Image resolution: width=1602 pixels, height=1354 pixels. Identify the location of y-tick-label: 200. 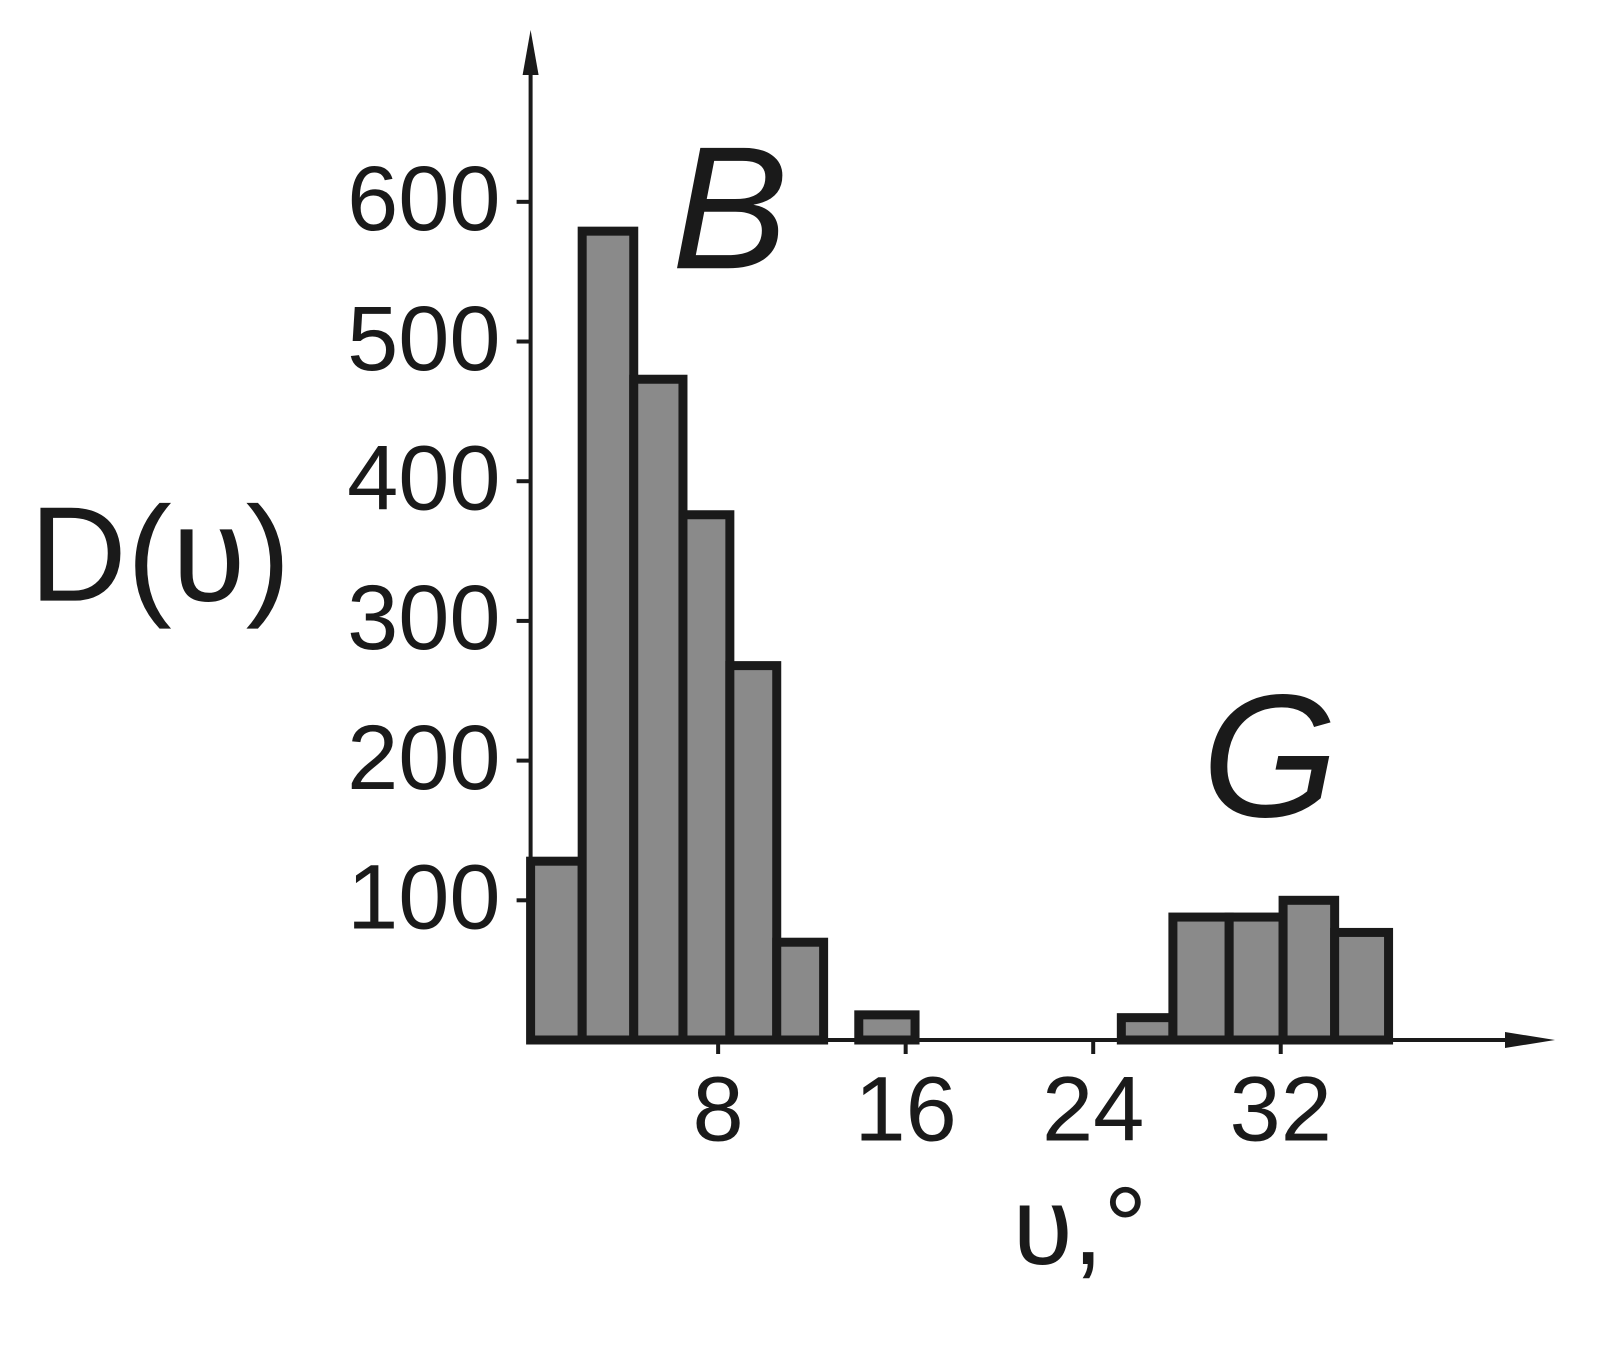
(424, 758).